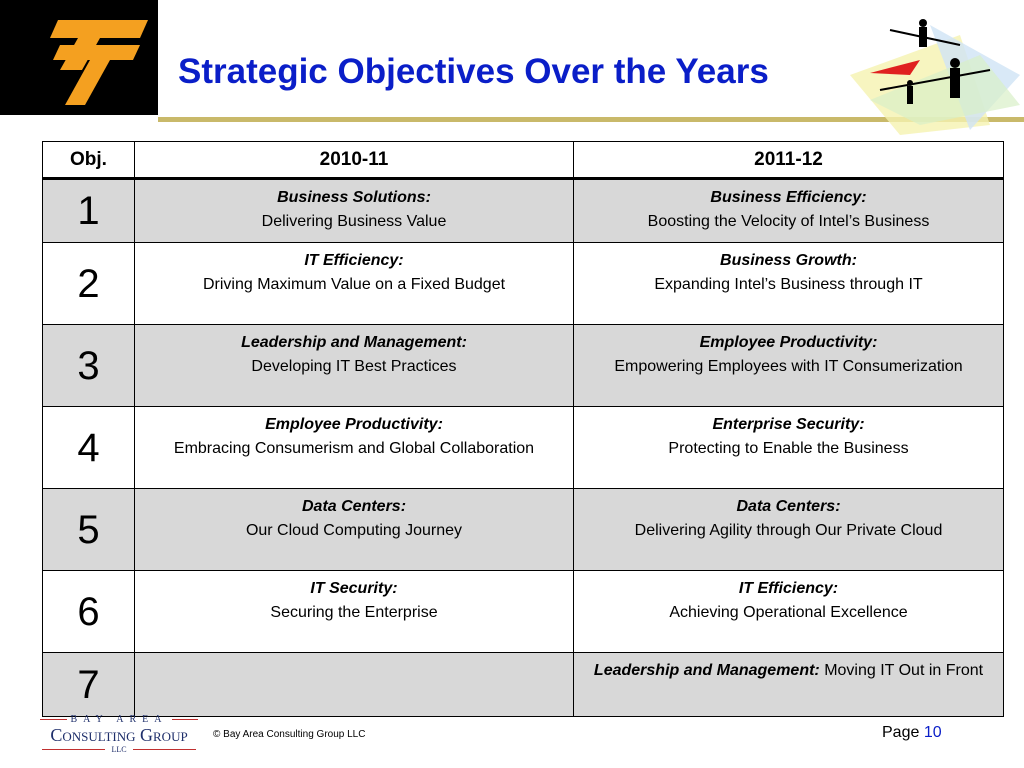 The height and width of the screenshot is (768, 1024). Describe the element at coordinates (932, 732) in the screenshot. I see `page-value: 10` at that location.